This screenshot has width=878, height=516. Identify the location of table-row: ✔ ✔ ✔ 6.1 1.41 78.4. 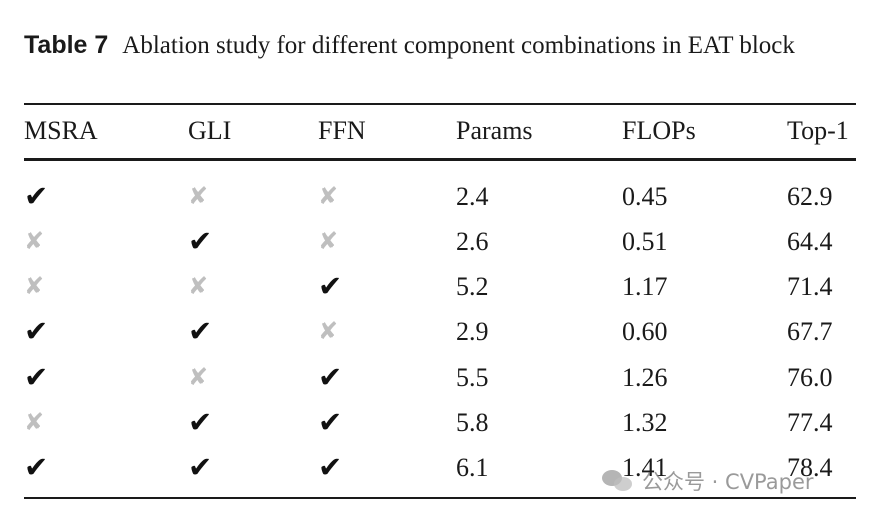
(439, 468).